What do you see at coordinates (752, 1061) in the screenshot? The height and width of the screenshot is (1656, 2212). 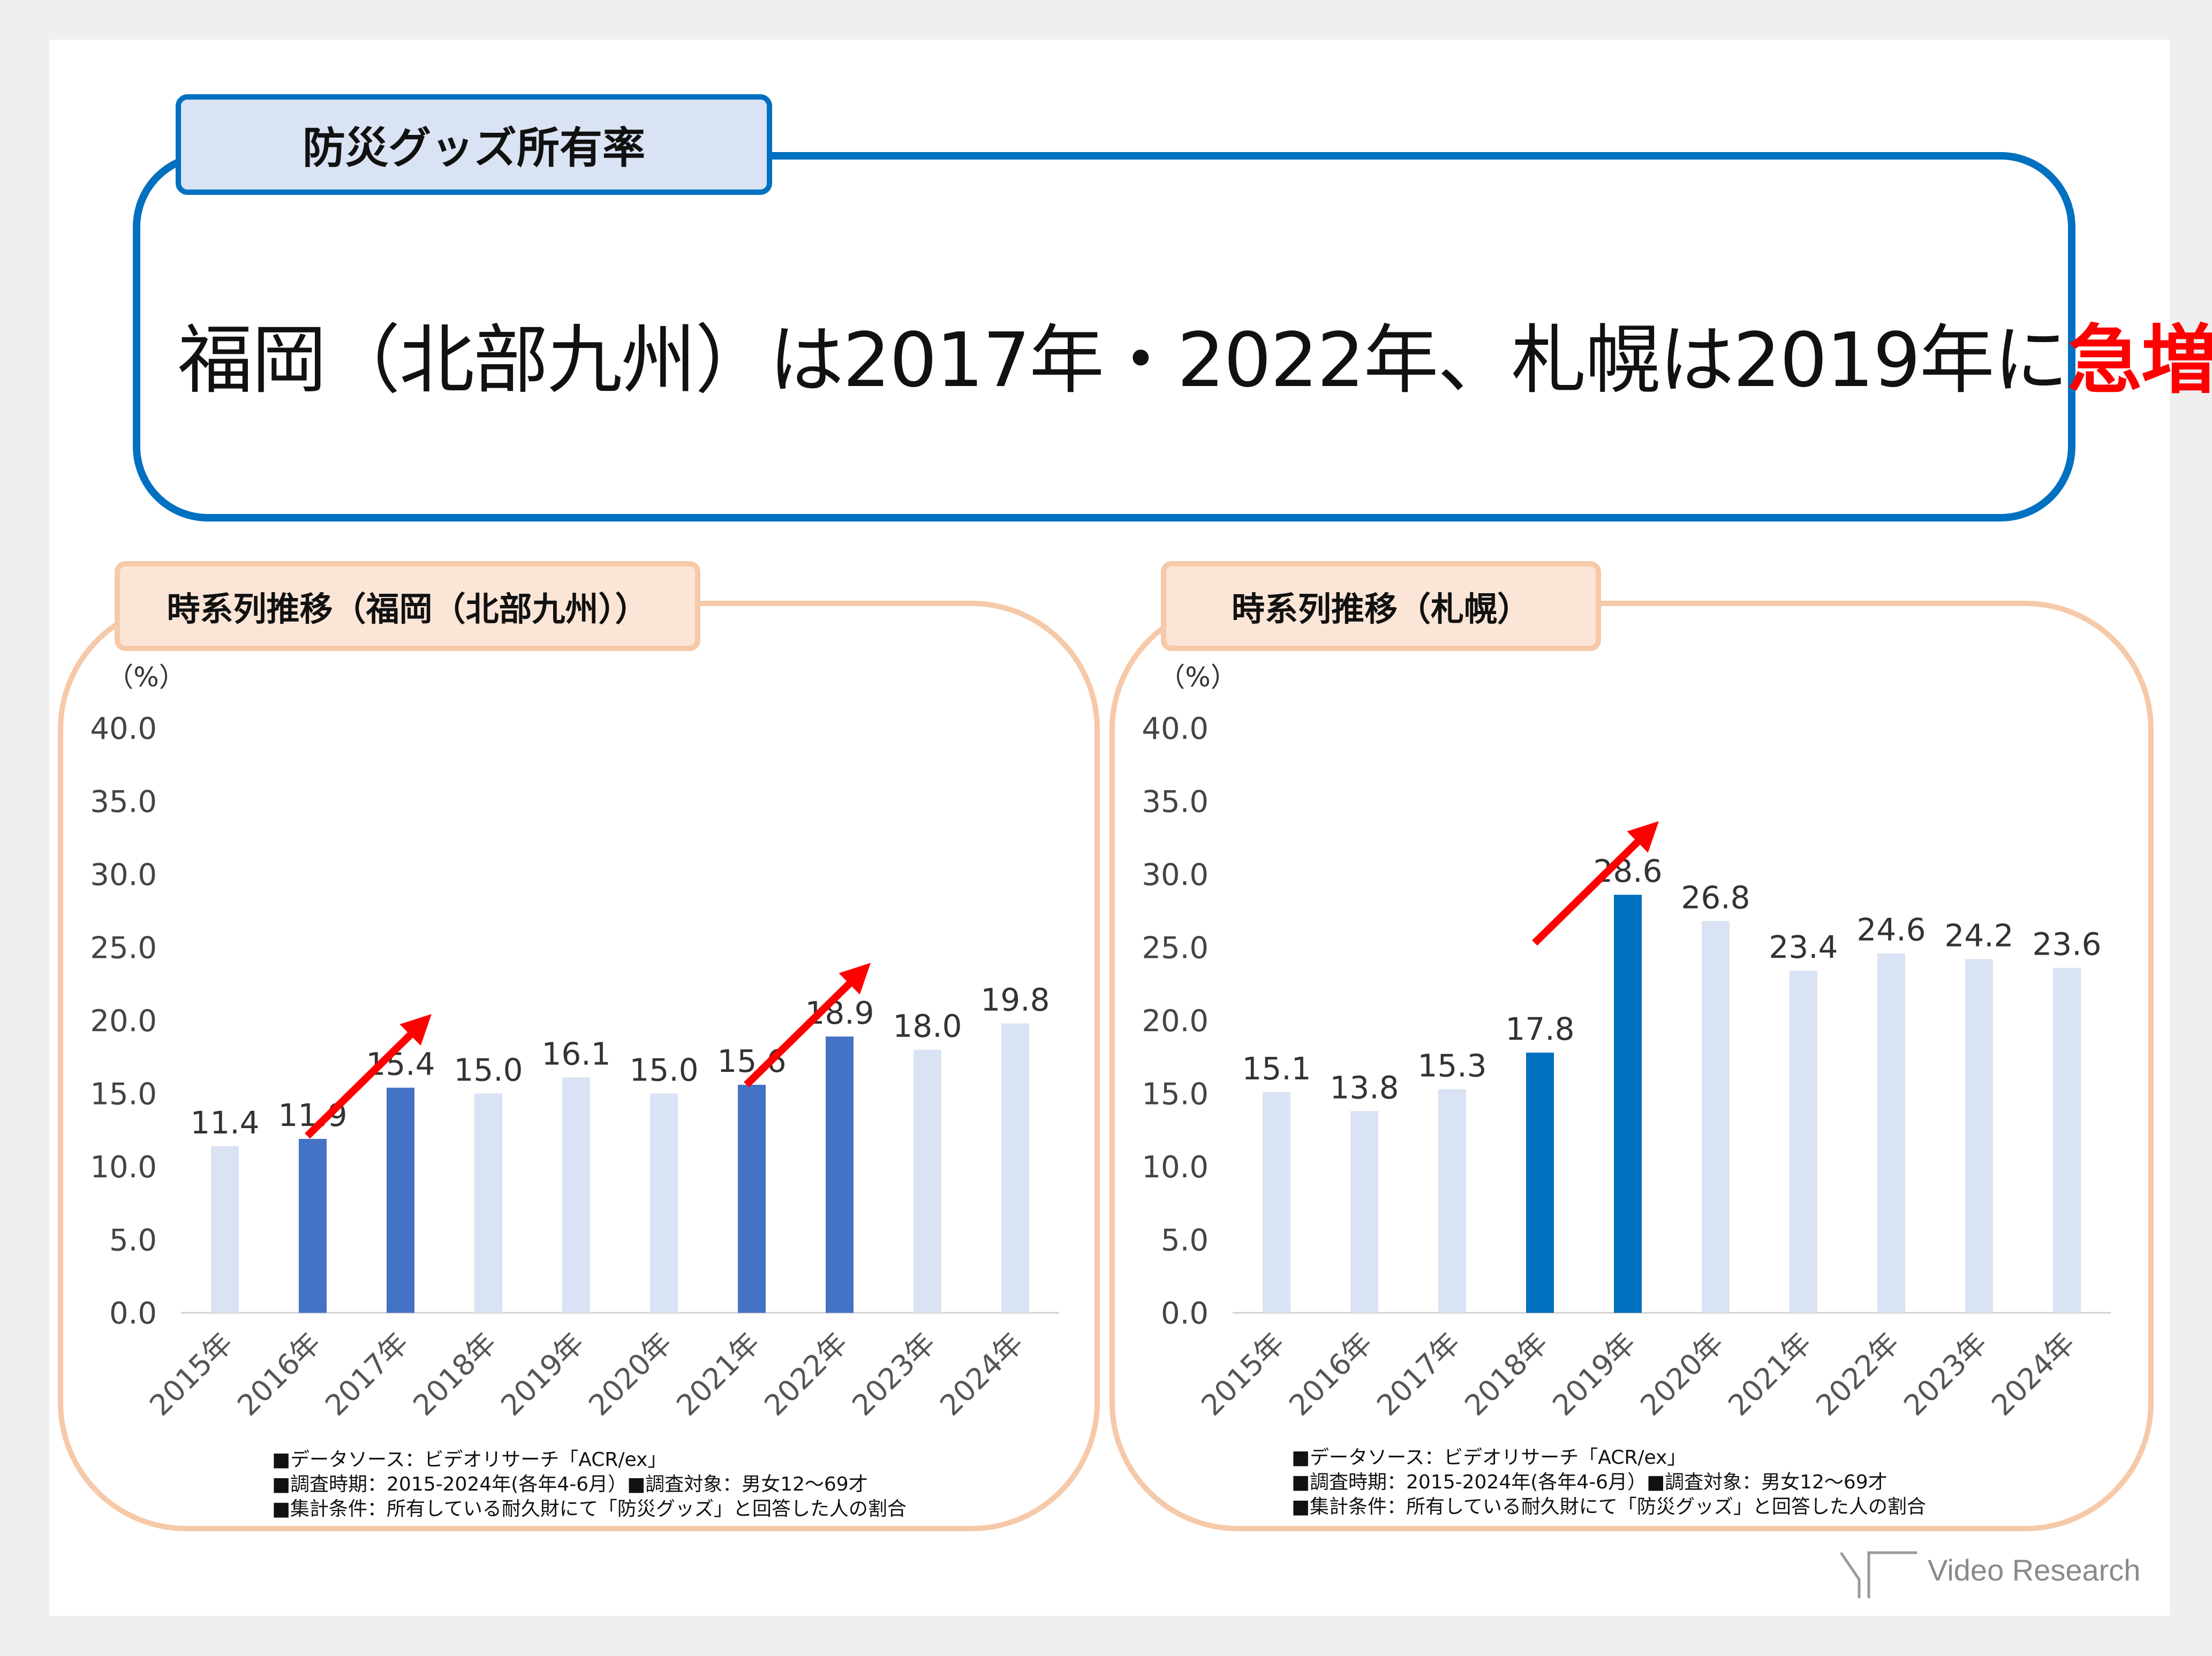 I see `data-label: 15.6` at bounding box center [752, 1061].